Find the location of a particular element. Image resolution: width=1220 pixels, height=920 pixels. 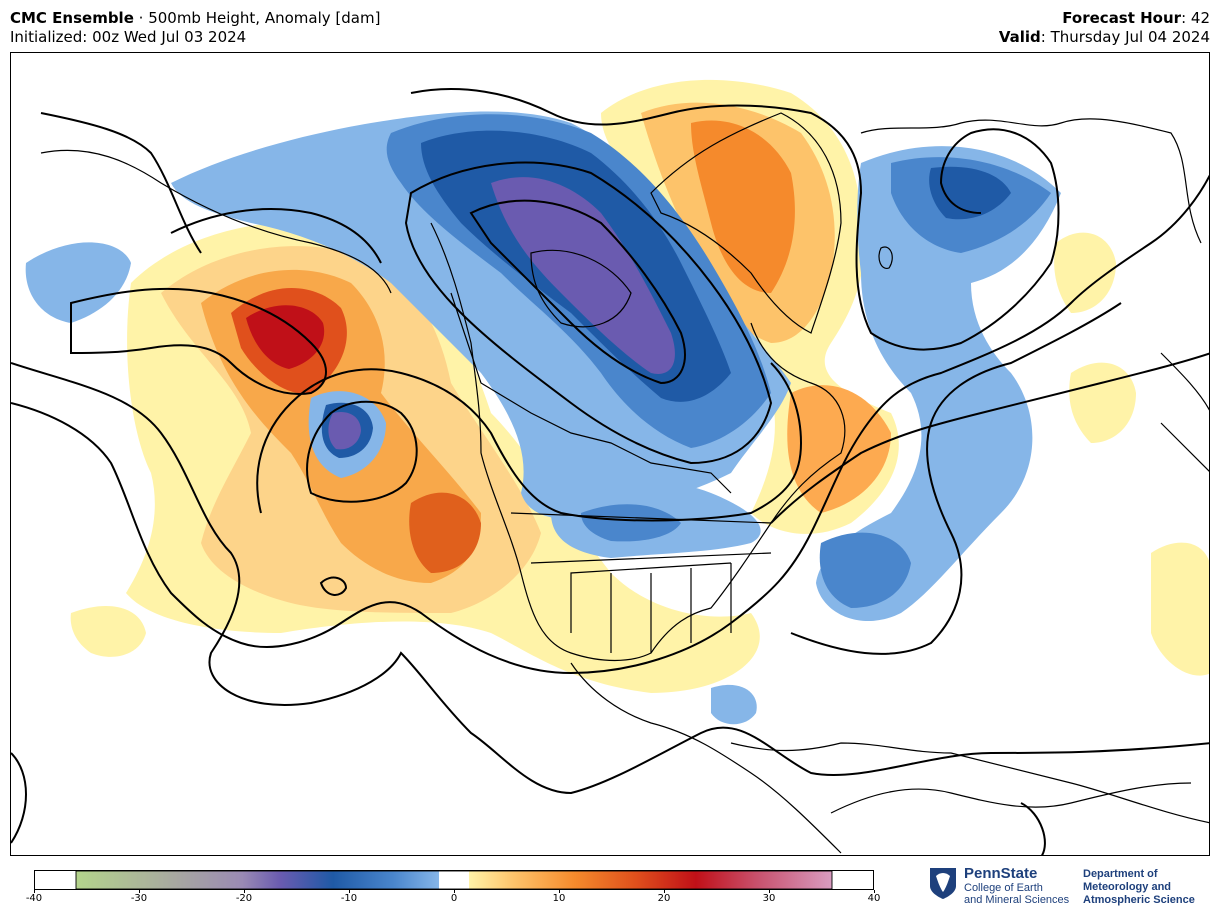

model-name: CMC Ensemble is located at coordinates (72, 18).